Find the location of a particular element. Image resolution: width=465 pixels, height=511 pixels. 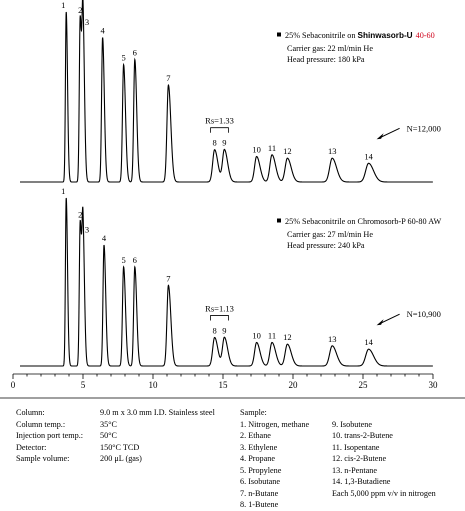

sample-item: 7. n-Butane is located at coordinates (259, 493).